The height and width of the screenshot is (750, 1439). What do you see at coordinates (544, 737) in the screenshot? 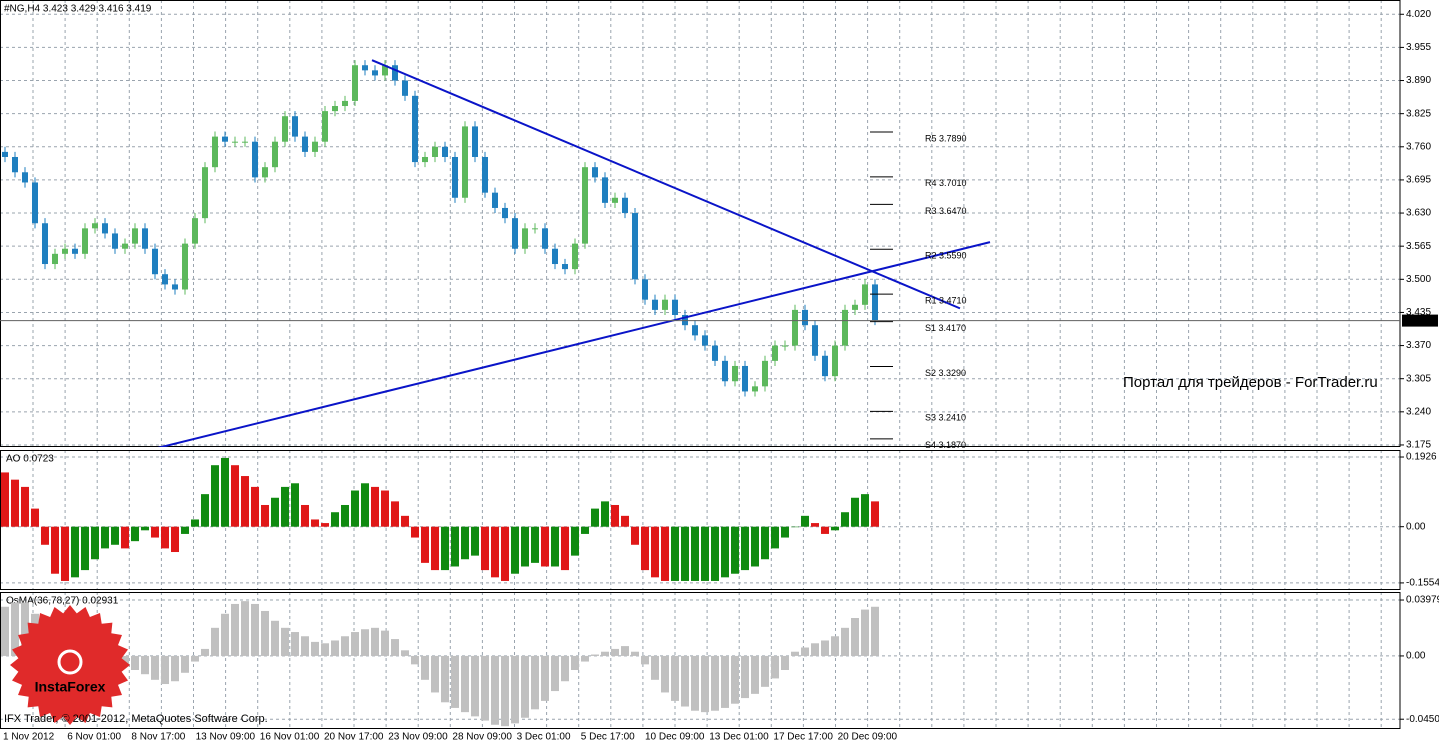
I see `x-tick-label: 3 Dec 01:00` at bounding box center [544, 737].